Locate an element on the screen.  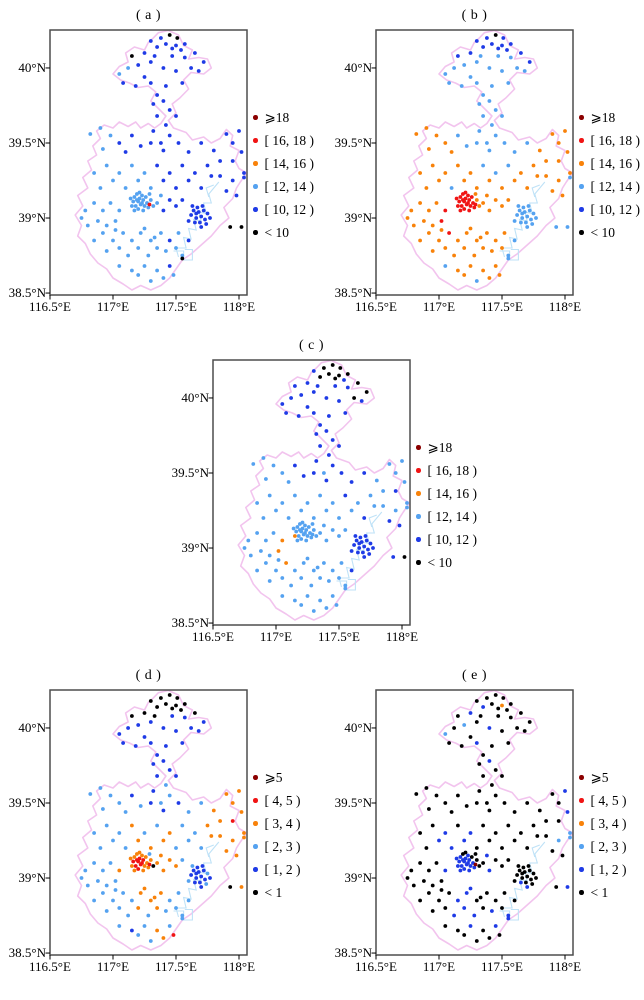
legend-label: [ 1, 2 ) is located at coordinates (608, 869).